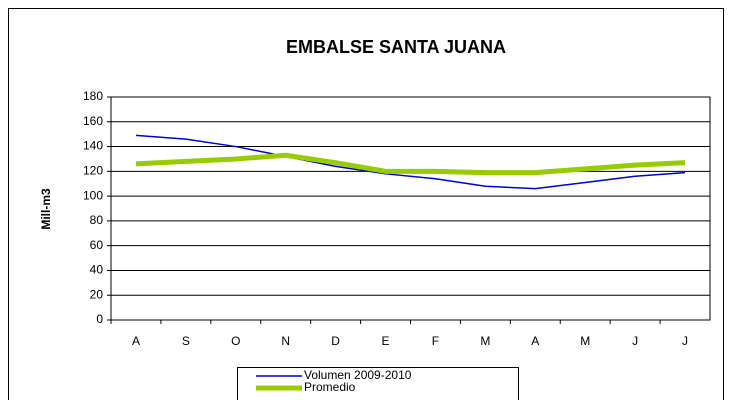 The width and height of the screenshot is (732, 400). Describe the element at coordinates (93, 121) in the screenshot. I see `y-tick-label: 160` at that location.